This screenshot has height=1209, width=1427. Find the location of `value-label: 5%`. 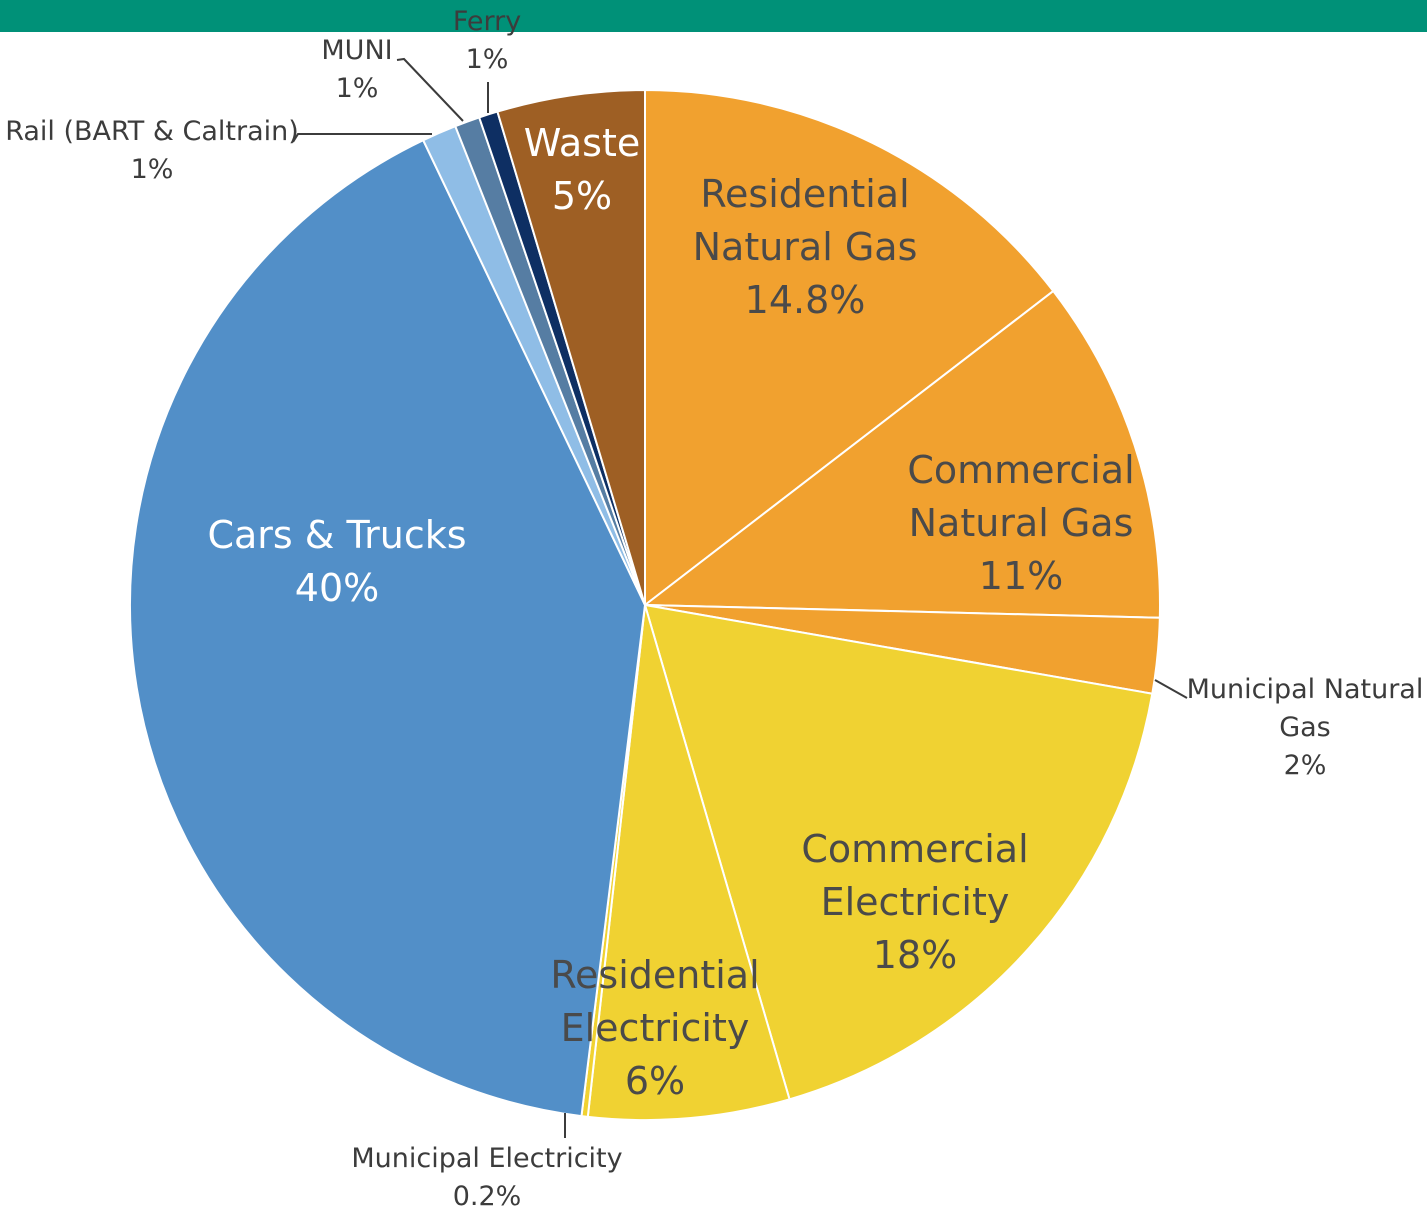

value-label: 5% is located at coordinates (582, 196).